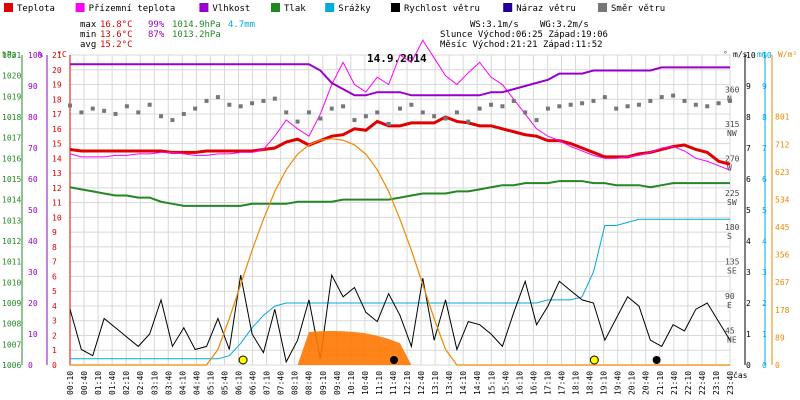 This screenshot has height=400, width=800. I want to click on stat-max-press: 1014.9hPa, so click(196, 25).